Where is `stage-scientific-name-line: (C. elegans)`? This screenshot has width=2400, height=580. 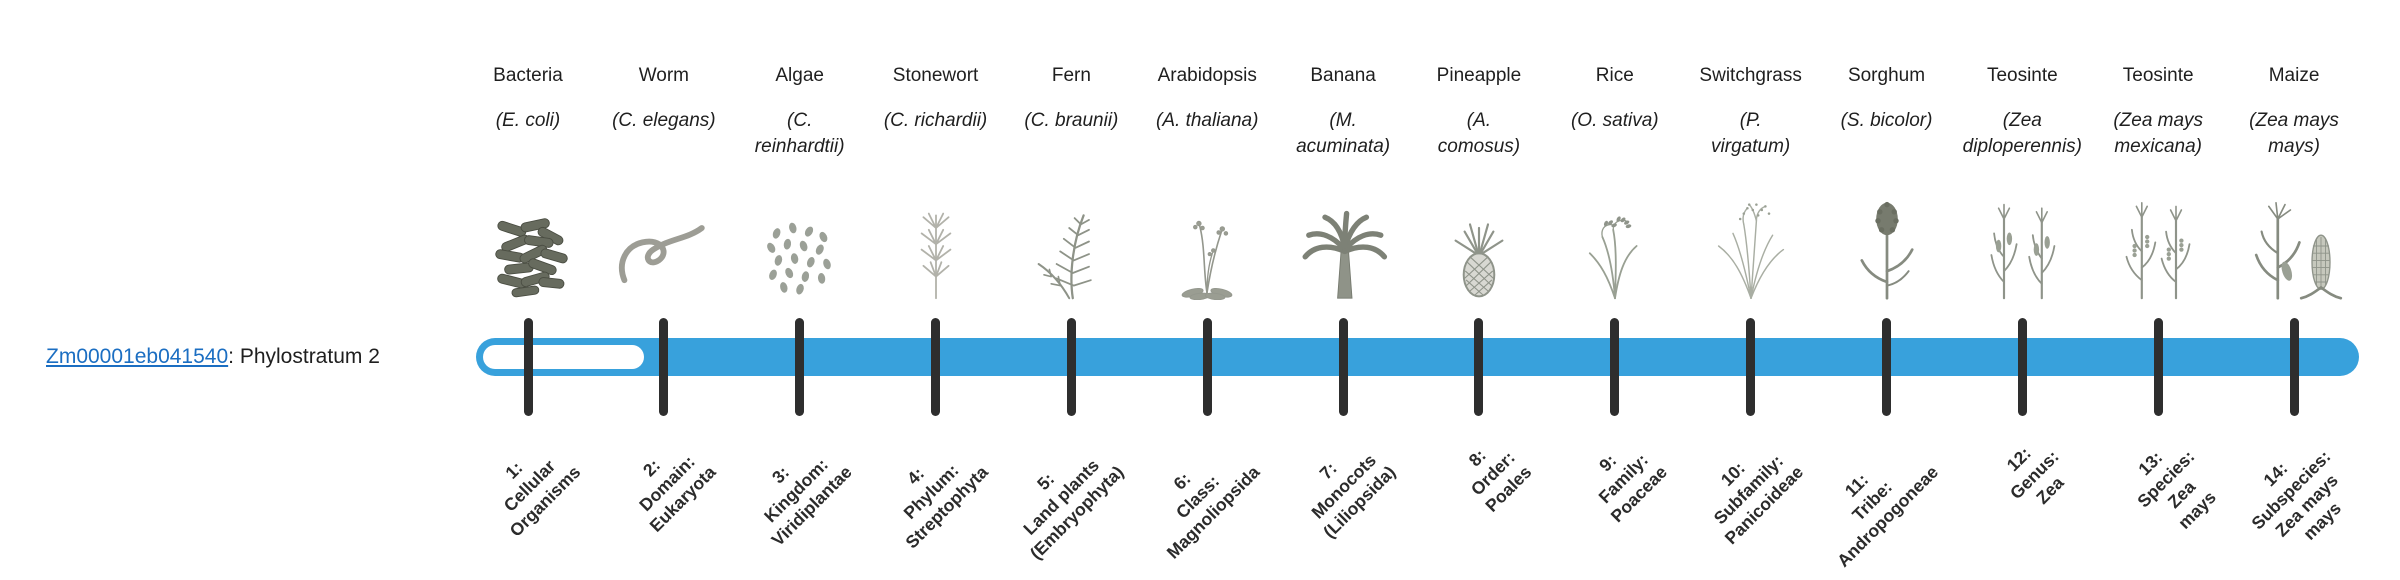 stage-scientific-name-line: (C. elegans) is located at coordinates (664, 120).